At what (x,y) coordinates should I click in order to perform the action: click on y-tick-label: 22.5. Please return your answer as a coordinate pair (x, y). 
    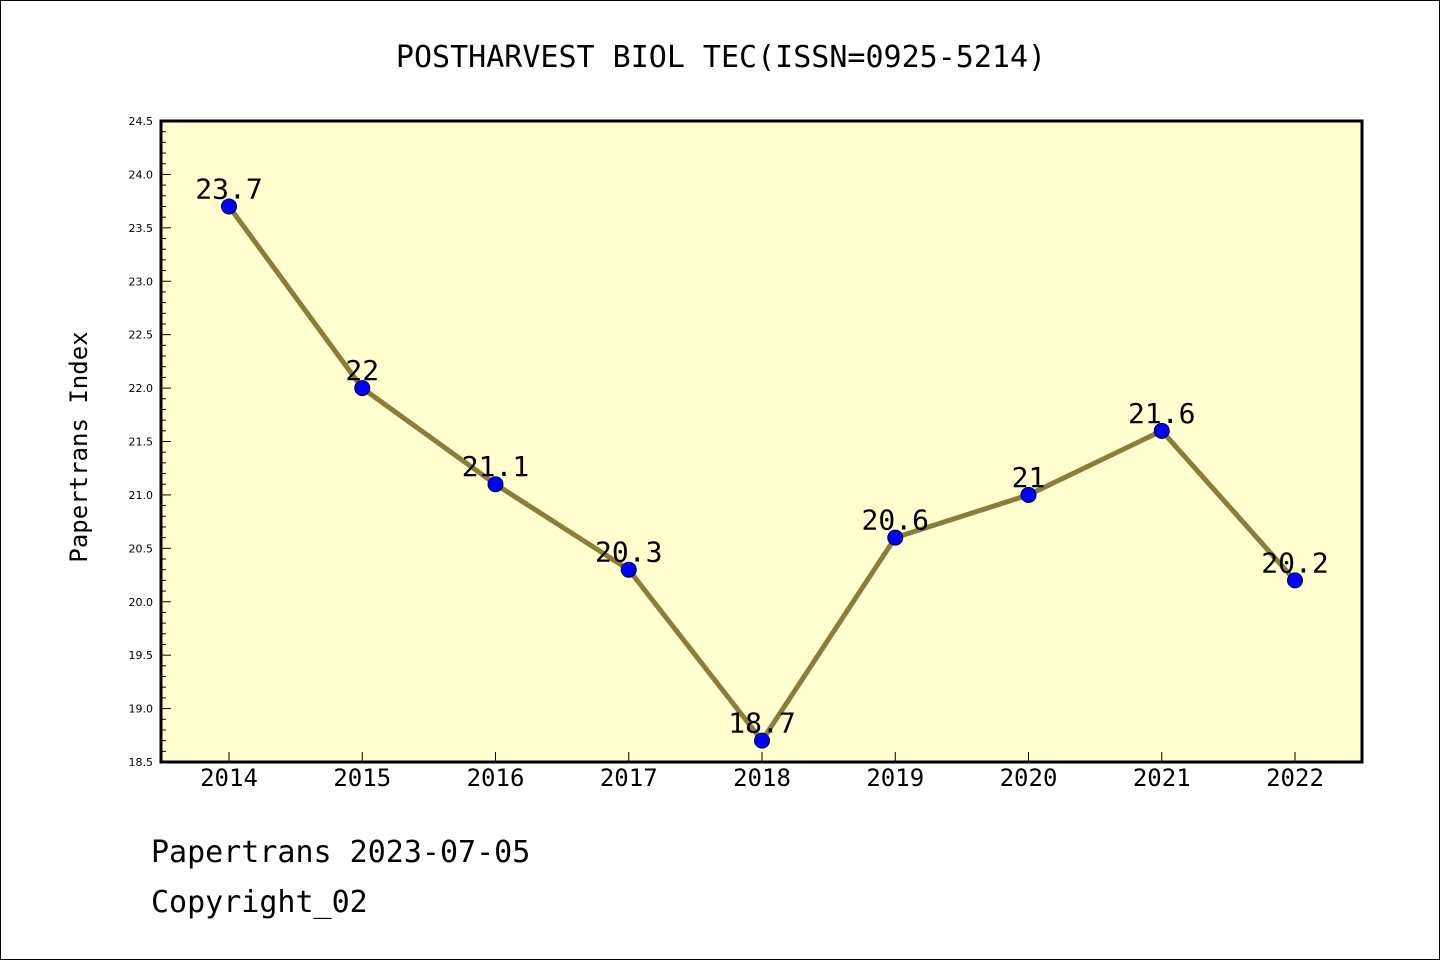
    Looking at the image, I should click on (141, 335).